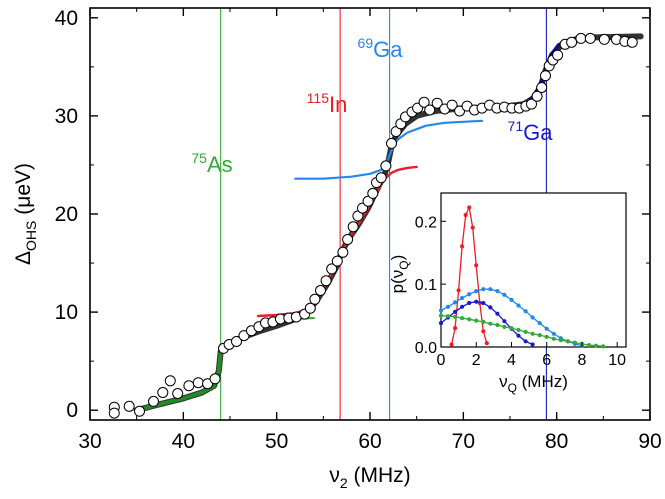  What do you see at coordinates (369, 477) in the screenshot?
I see `x-axis-title: ν2 (MHz)` at bounding box center [369, 477].